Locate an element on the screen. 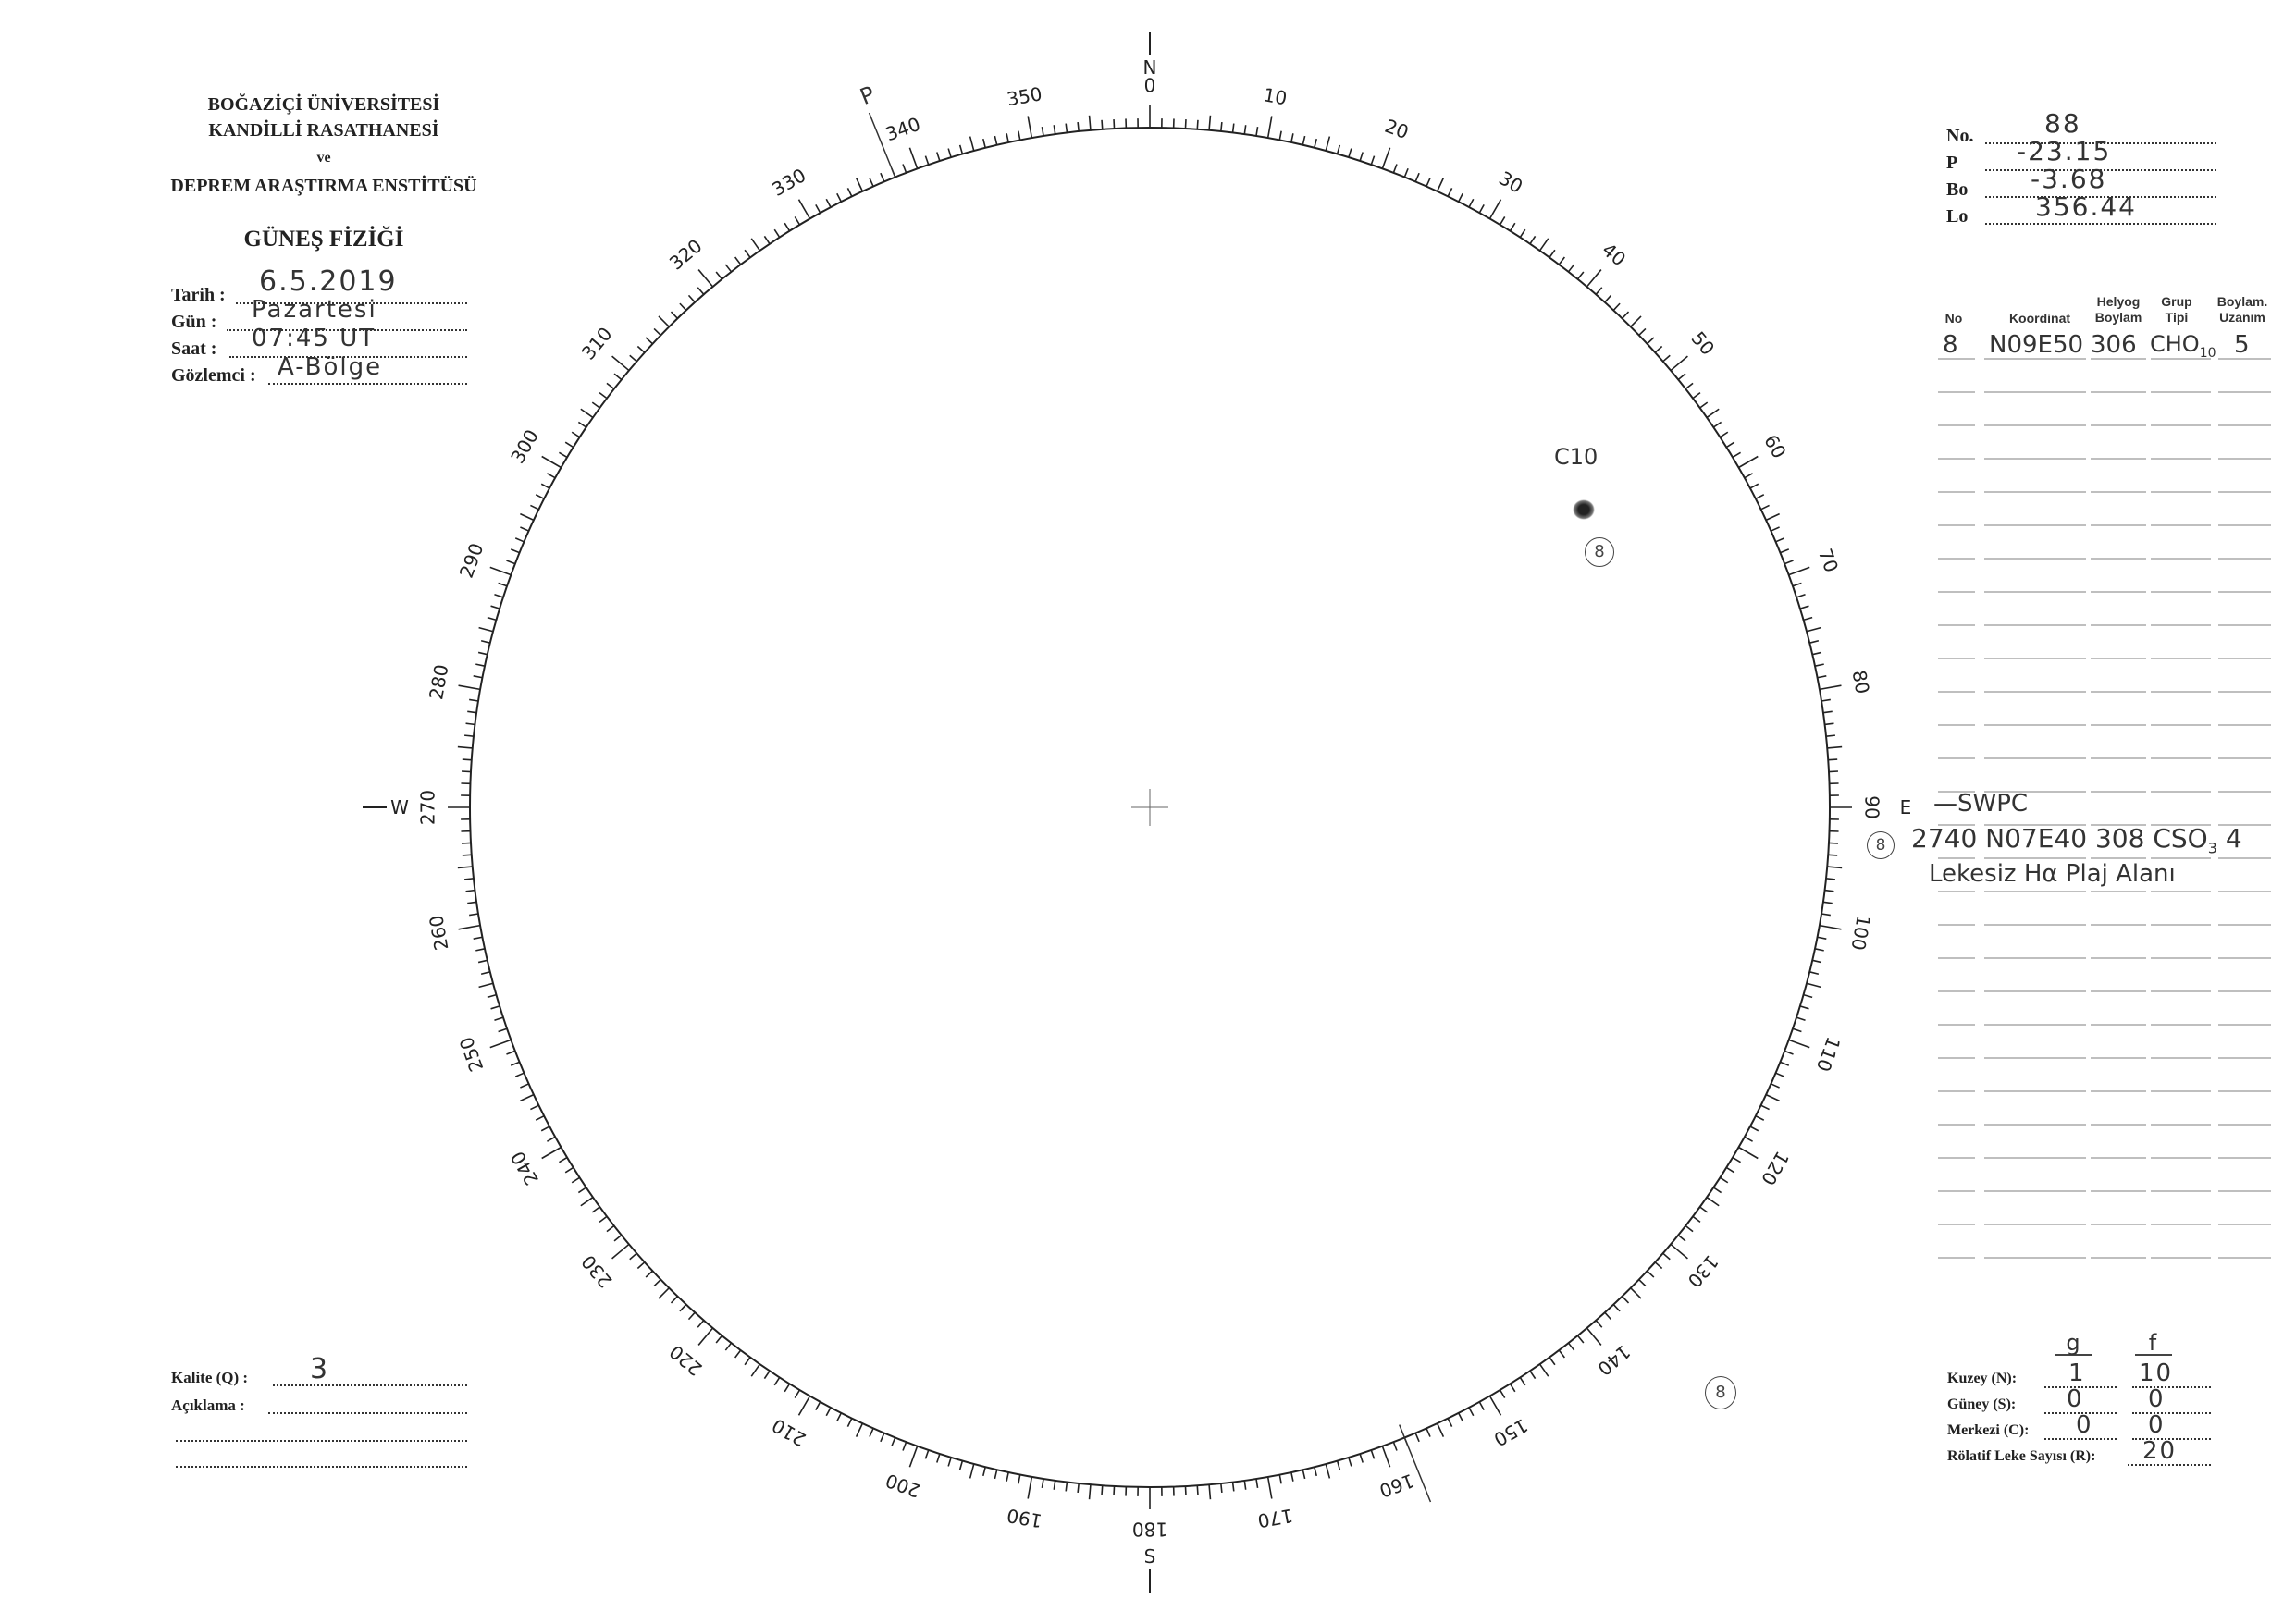 This screenshot has width=2296, height=1624. degree-label: 140 is located at coordinates (1614, 1360).